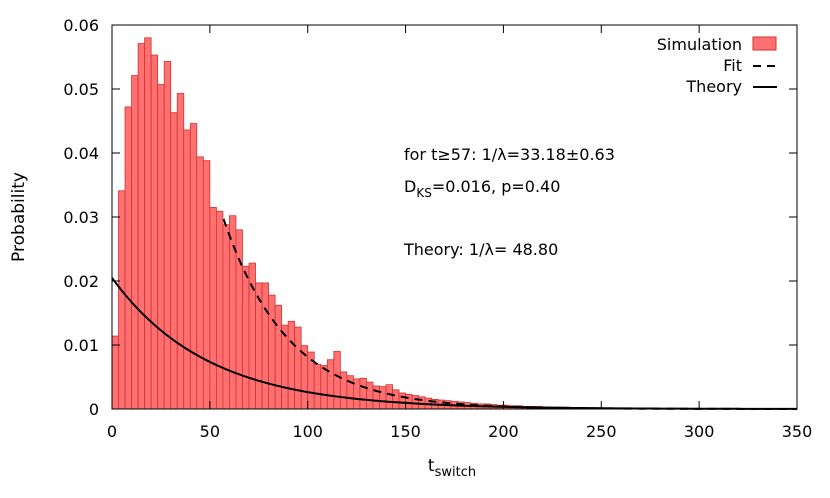 This screenshot has height=498, width=830. I want to click on annotation-fit: for t≥57: 1/λ=33.18±0.63, so click(509, 154).